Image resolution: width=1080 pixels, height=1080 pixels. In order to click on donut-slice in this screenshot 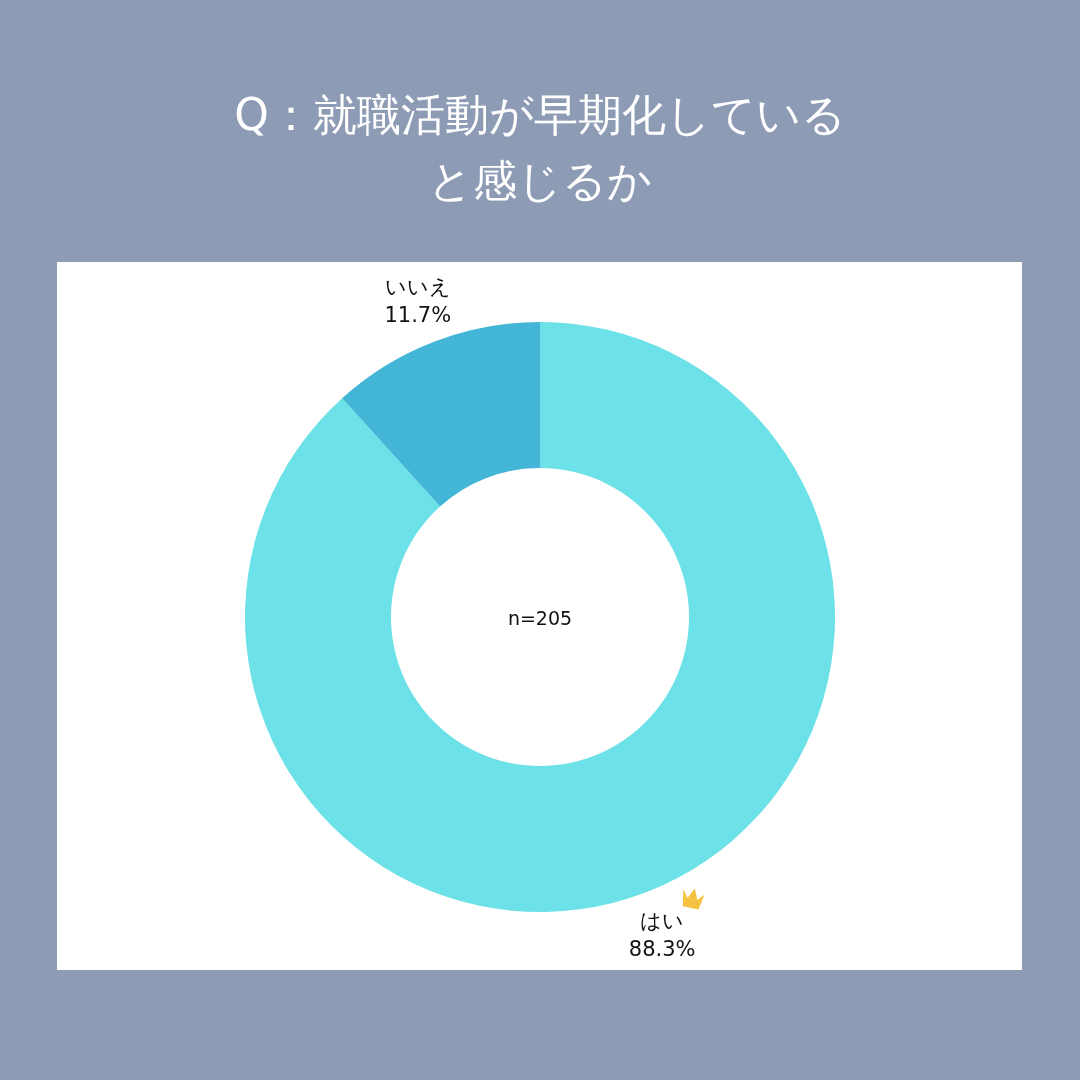, I will do `click(441, 414)`.